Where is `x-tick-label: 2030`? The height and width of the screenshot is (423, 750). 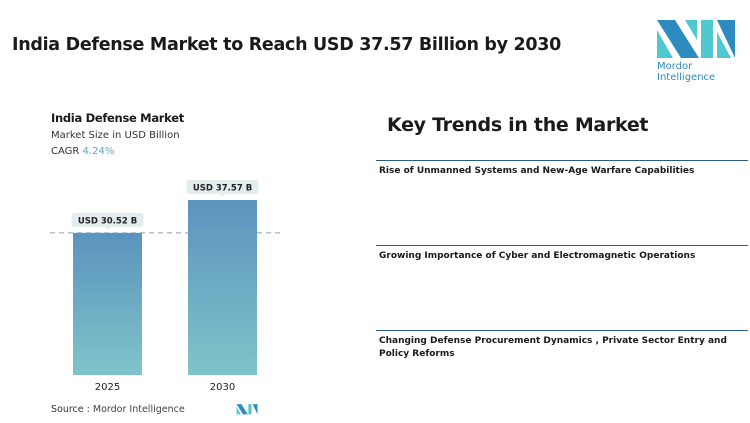 x-tick-label: 2030 is located at coordinates (222, 387).